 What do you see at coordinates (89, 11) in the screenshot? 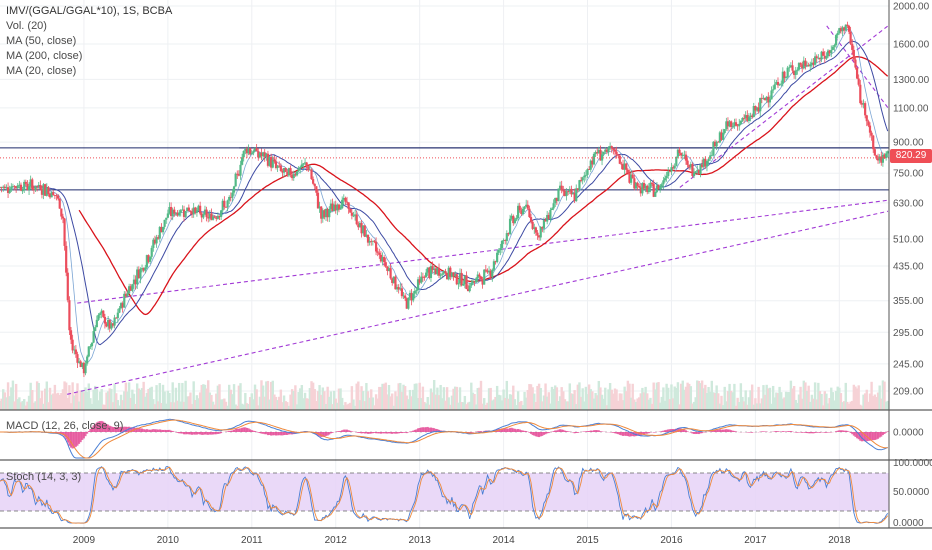
I see `symbol-title: IMV/(GGAL/GGAL*10), 1S, BCBA` at bounding box center [89, 11].